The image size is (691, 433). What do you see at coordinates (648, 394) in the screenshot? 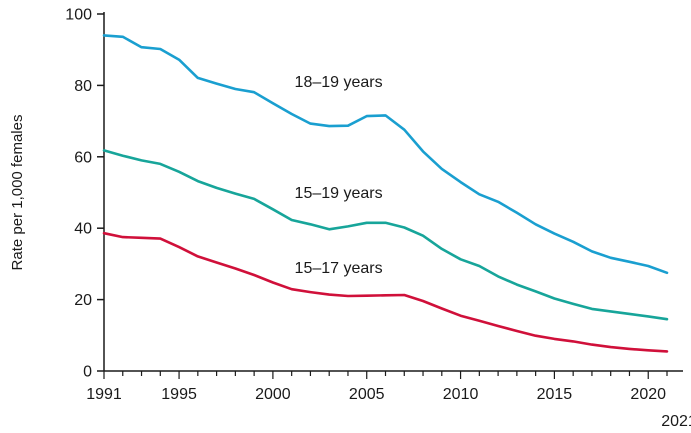
I see `x-tick-label: 2020` at bounding box center [648, 394].